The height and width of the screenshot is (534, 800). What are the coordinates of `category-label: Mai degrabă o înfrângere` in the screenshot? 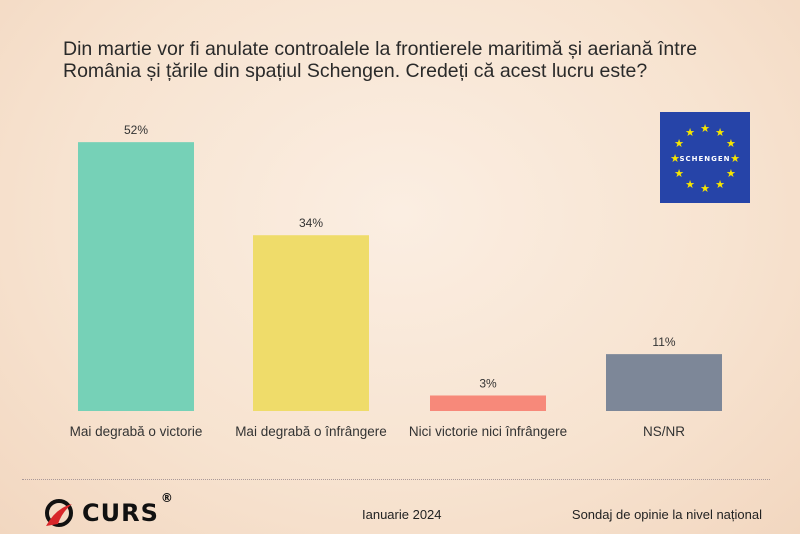 It's located at (311, 431).